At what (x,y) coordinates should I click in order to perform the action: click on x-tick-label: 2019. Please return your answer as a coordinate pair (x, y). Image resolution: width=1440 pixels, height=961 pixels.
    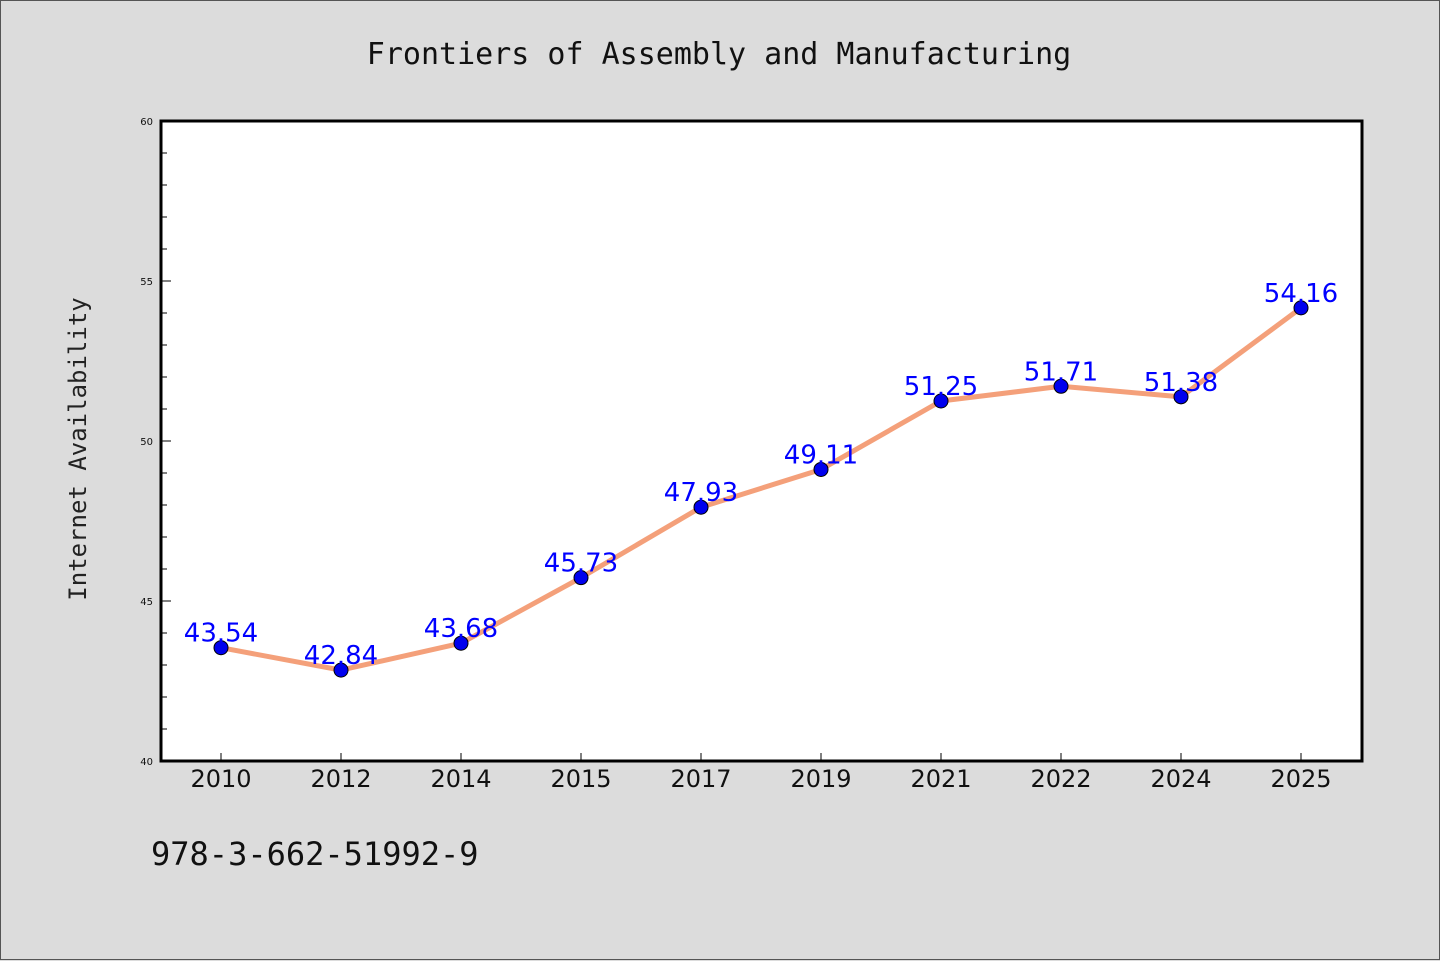
    Looking at the image, I should click on (820, 779).